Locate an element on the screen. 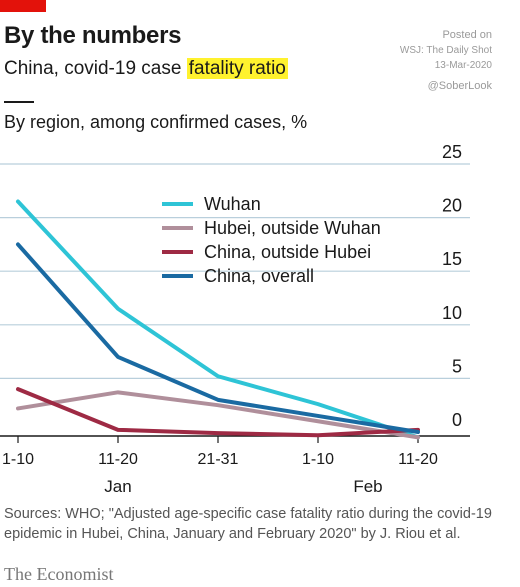 This screenshot has height=587, width=520. y-tick-label: 25 is located at coordinates (452, 152).